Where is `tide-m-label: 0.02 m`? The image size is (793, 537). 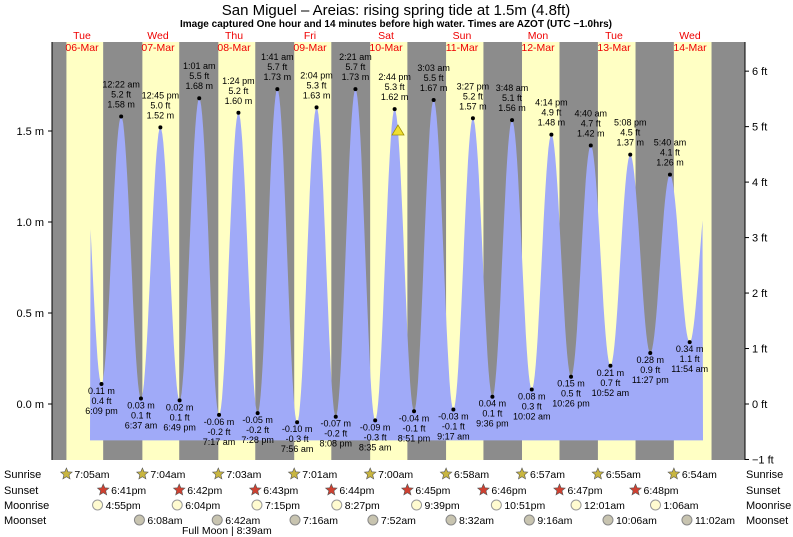
tide-m-label: 0.02 m is located at coordinates (180, 407).